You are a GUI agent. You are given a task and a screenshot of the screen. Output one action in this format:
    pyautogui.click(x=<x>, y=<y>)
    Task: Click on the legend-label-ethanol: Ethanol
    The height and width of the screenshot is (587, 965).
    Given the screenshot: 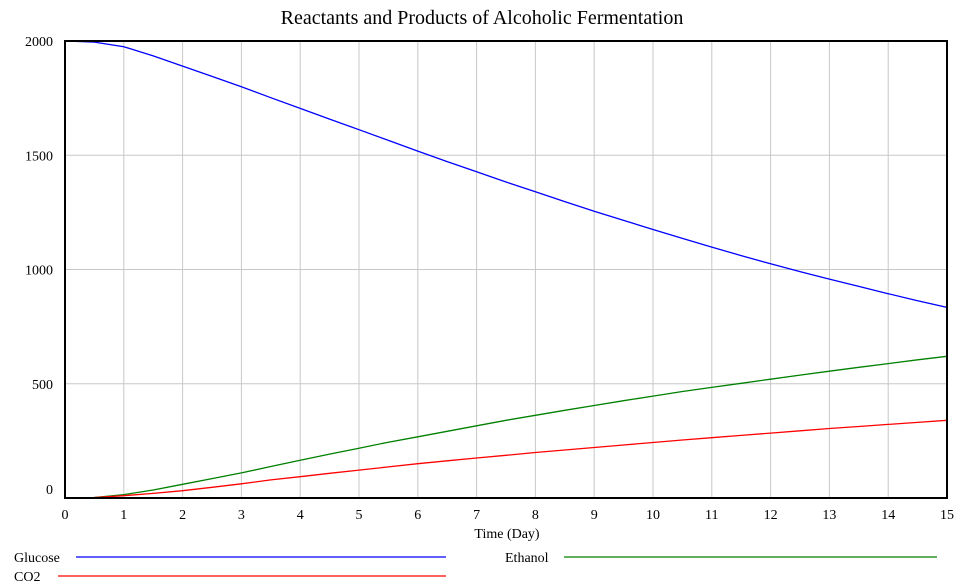 What is the action you would take?
    pyautogui.click(x=527, y=558)
    